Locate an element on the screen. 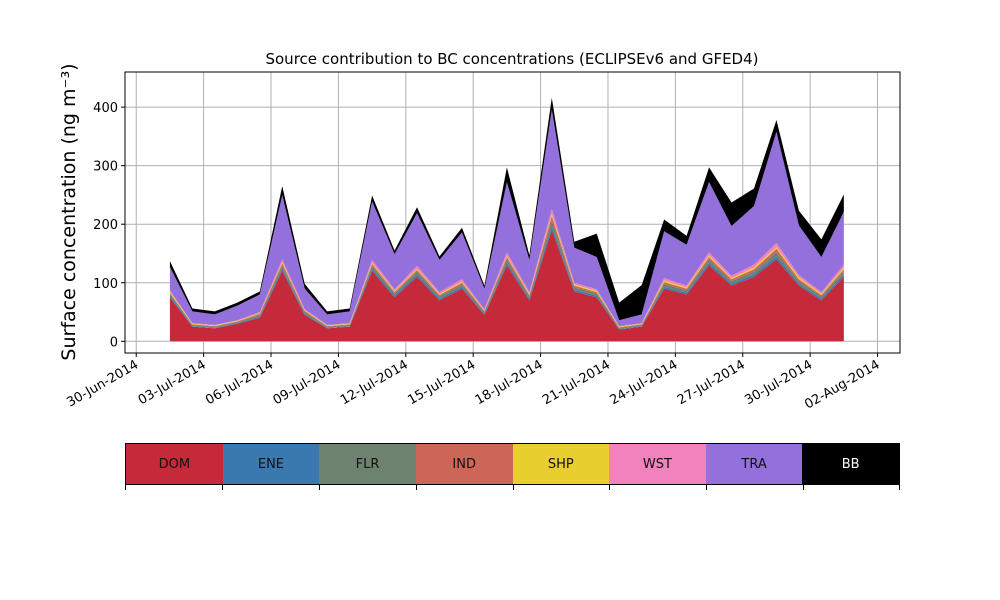 The height and width of the screenshot is (600, 1000). legend-entry-bb: BB is located at coordinates (850, 464).